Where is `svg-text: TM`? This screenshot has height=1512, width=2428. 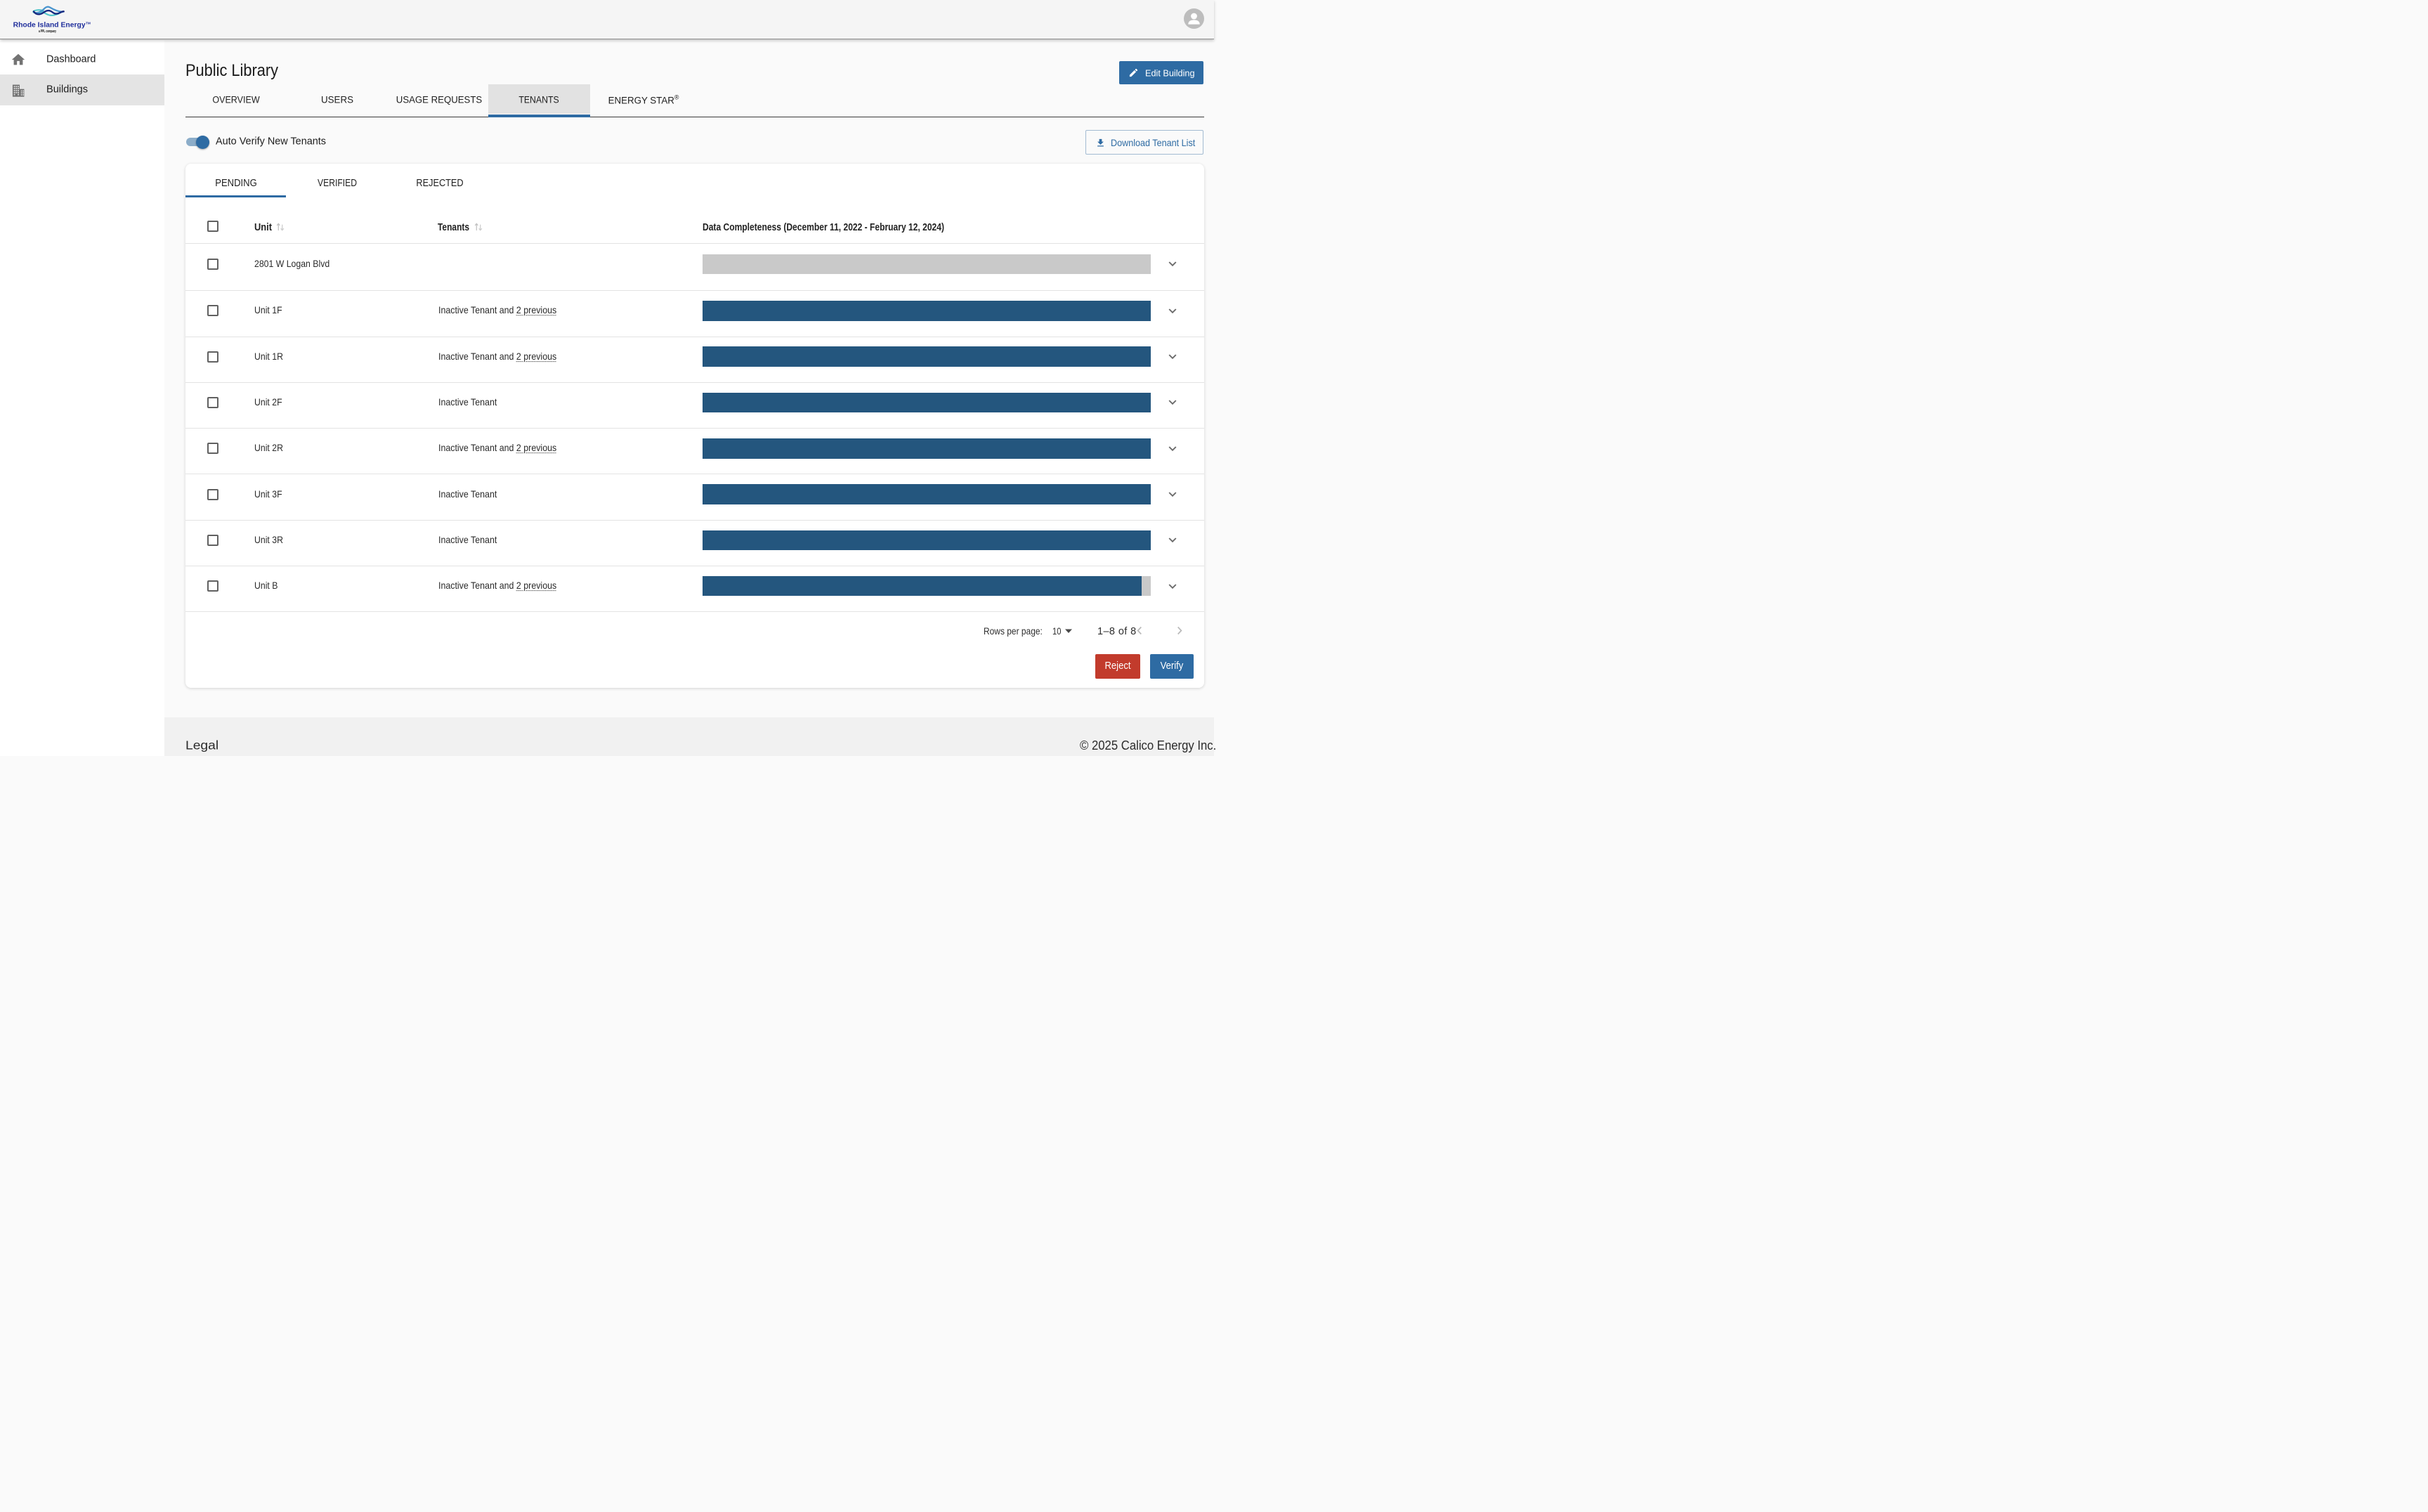
svg-text: TM is located at coordinates (88, 24).